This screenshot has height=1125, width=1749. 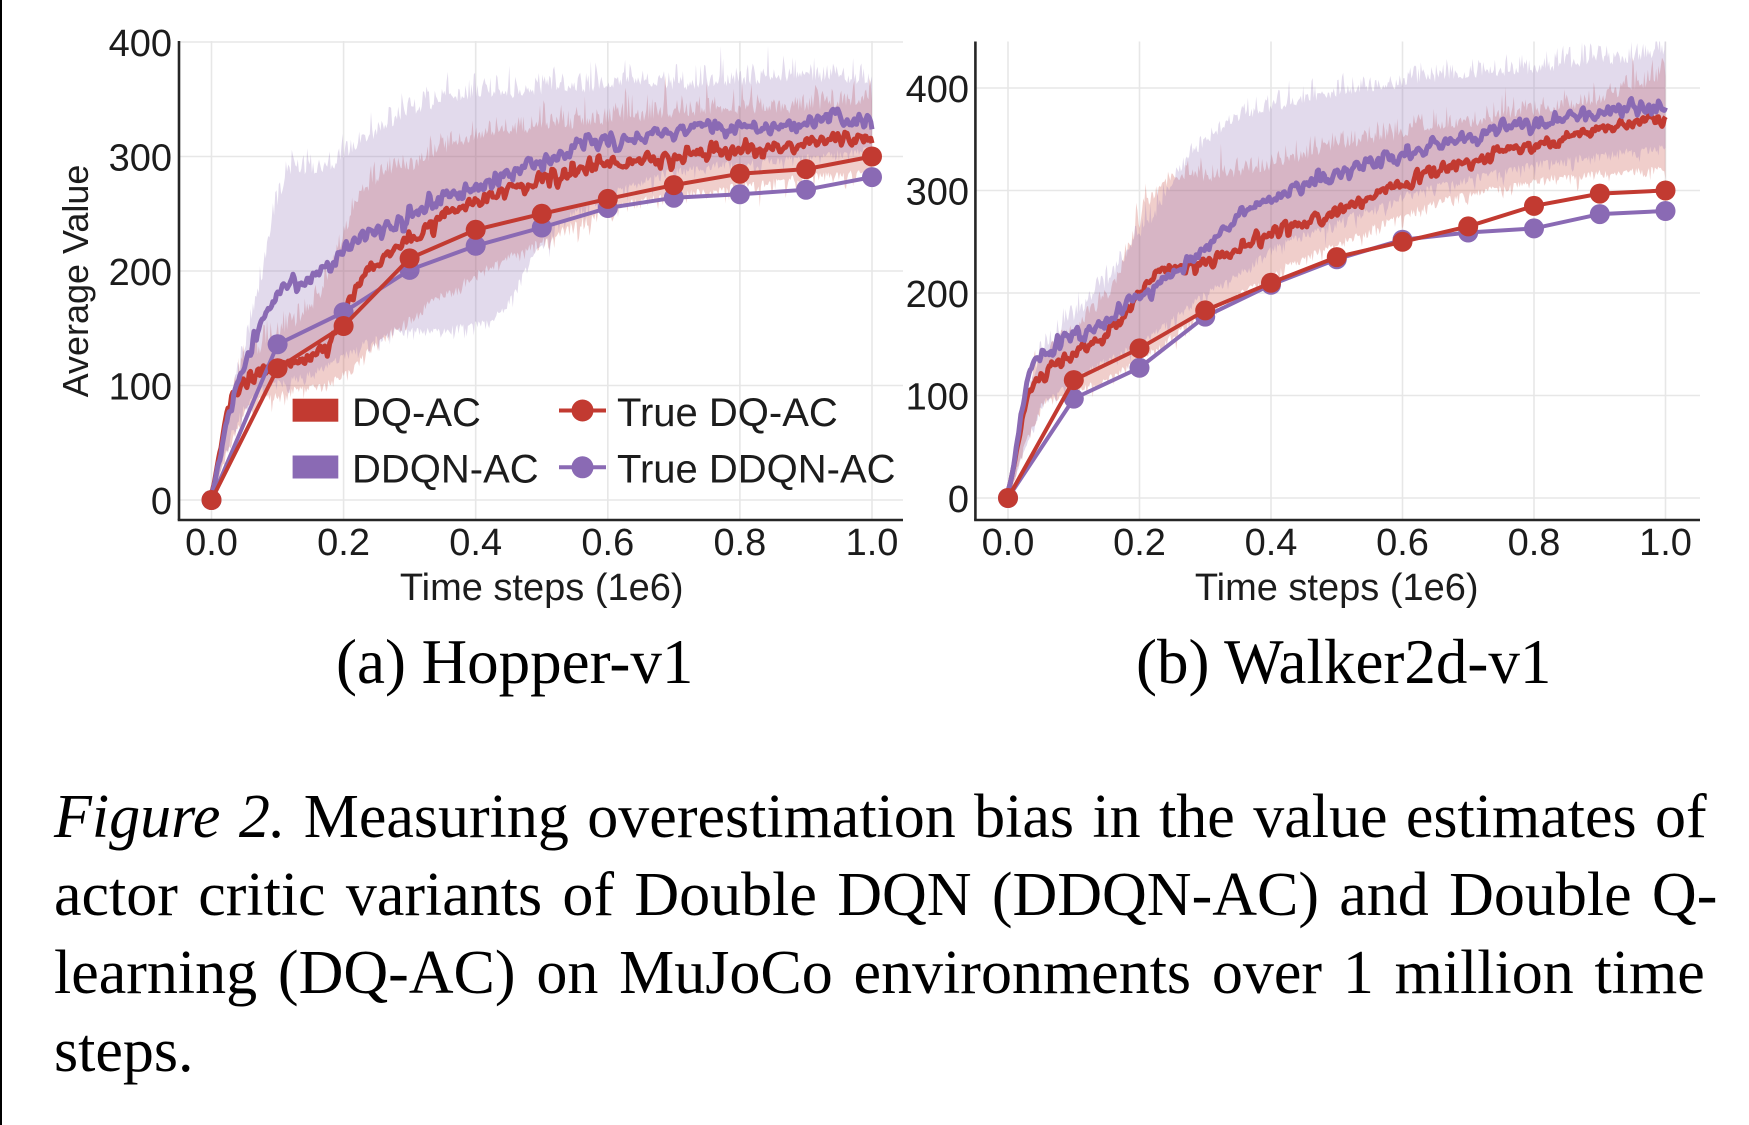 What do you see at coordinates (75, 281) in the screenshot?
I see `svg-text: Average Value` at bounding box center [75, 281].